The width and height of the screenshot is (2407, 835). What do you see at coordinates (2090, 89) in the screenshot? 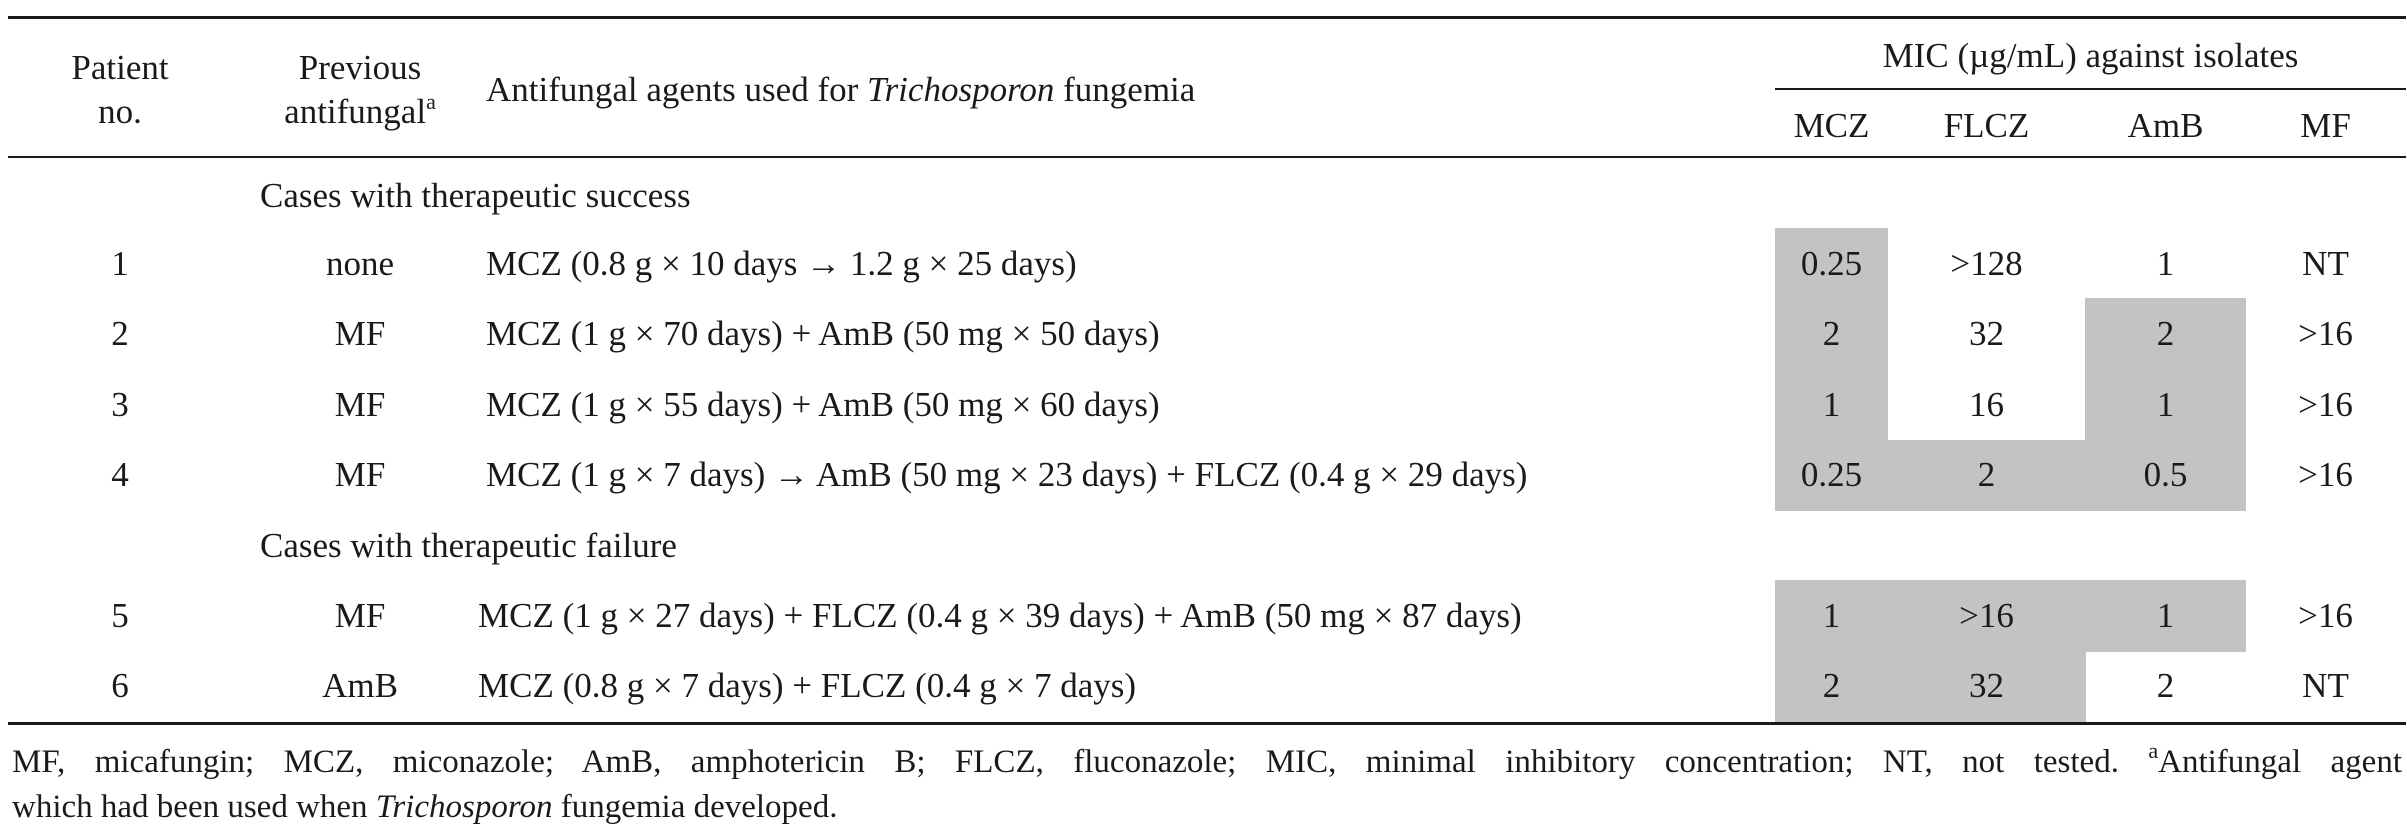
I see `mic-group-rule` at bounding box center [2090, 89].